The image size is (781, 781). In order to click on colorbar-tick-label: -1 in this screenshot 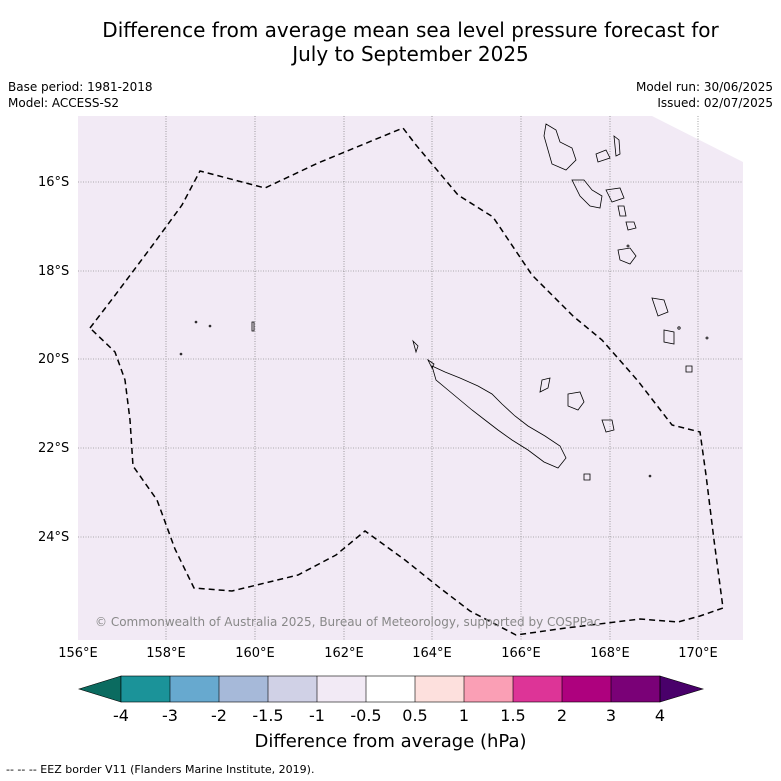, I will do `click(317, 715)`.